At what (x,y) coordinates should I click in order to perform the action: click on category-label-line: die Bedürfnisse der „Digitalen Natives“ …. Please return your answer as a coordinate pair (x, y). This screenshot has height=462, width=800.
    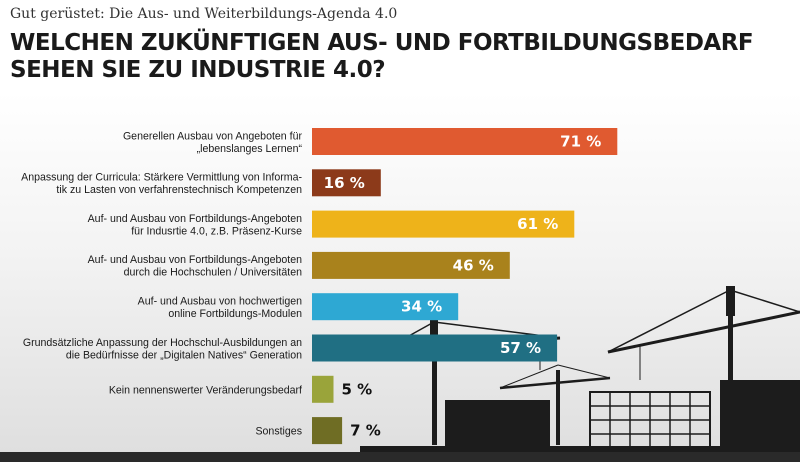
    Looking at the image, I should click on (184, 355).